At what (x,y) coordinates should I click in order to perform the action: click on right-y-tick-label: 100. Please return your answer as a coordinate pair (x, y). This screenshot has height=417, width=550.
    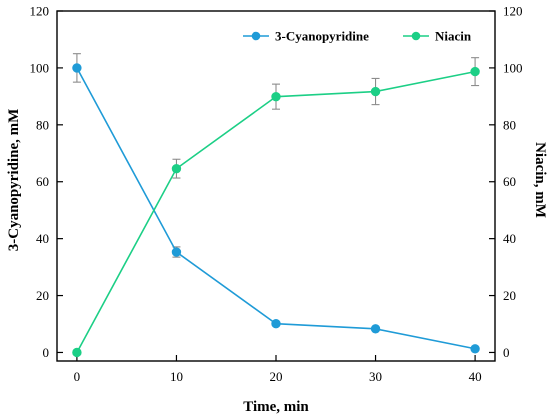
    Looking at the image, I should click on (513, 67).